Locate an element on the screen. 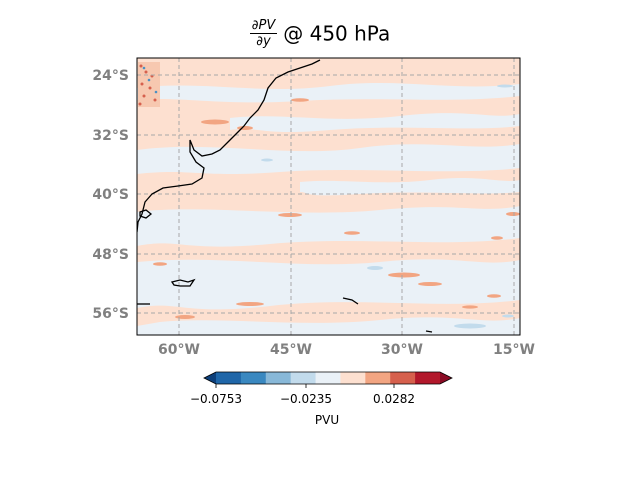 This screenshot has height=480, width=640. title-numerator: ∂PV is located at coordinates (263, 26).